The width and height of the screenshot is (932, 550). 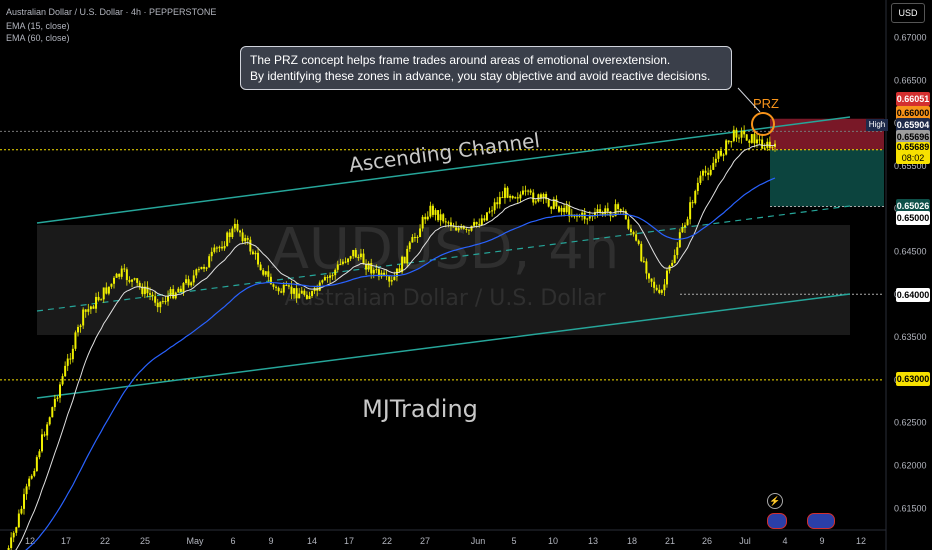 I want to click on economic-events-icon, so click(x=821, y=521).